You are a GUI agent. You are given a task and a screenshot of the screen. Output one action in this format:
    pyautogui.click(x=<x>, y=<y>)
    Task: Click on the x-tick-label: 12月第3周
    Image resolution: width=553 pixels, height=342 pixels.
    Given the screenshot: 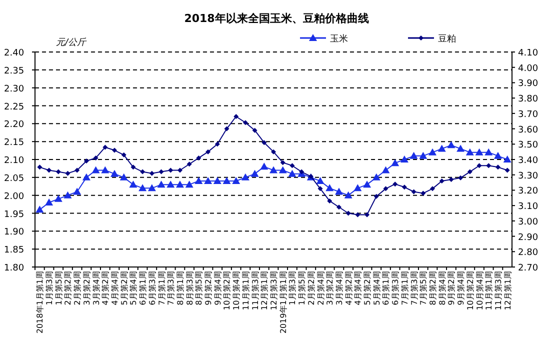 What is the action you would take?
    pyautogui.click(x=274, y=290)
    